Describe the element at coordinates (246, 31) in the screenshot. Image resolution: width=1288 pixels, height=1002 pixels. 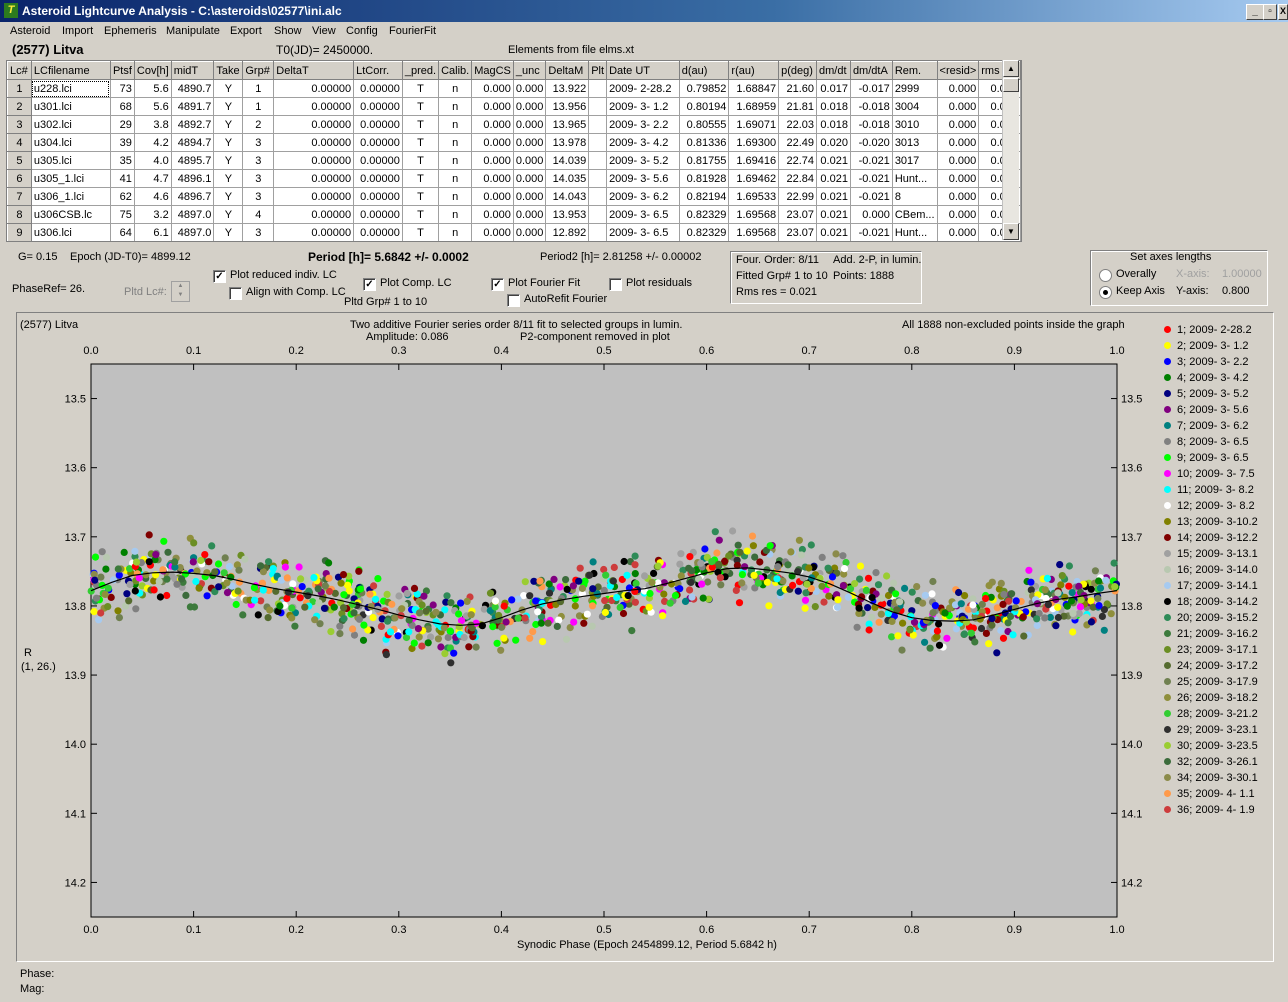
I see `menu-export: Export` at that location.